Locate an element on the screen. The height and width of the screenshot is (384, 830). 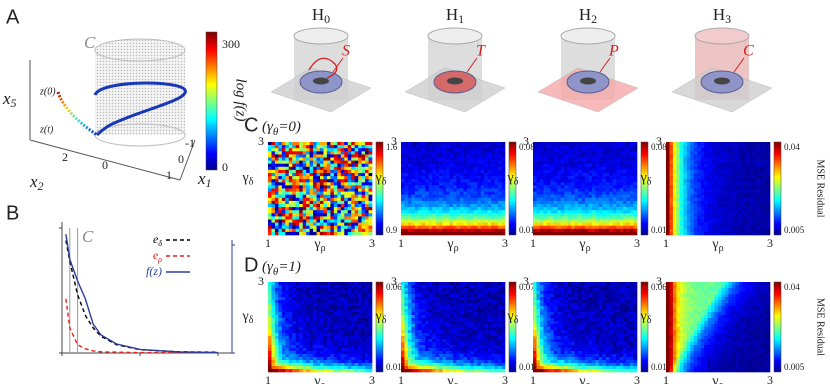
text-part: H is located at coordinates (318, 14).